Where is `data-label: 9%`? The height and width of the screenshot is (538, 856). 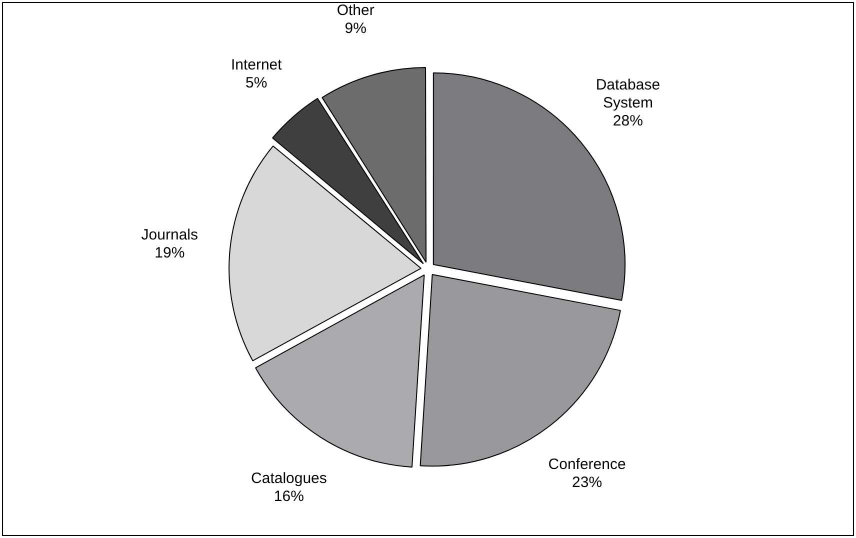
data-label: 9% is located at coordinates (355, 28).